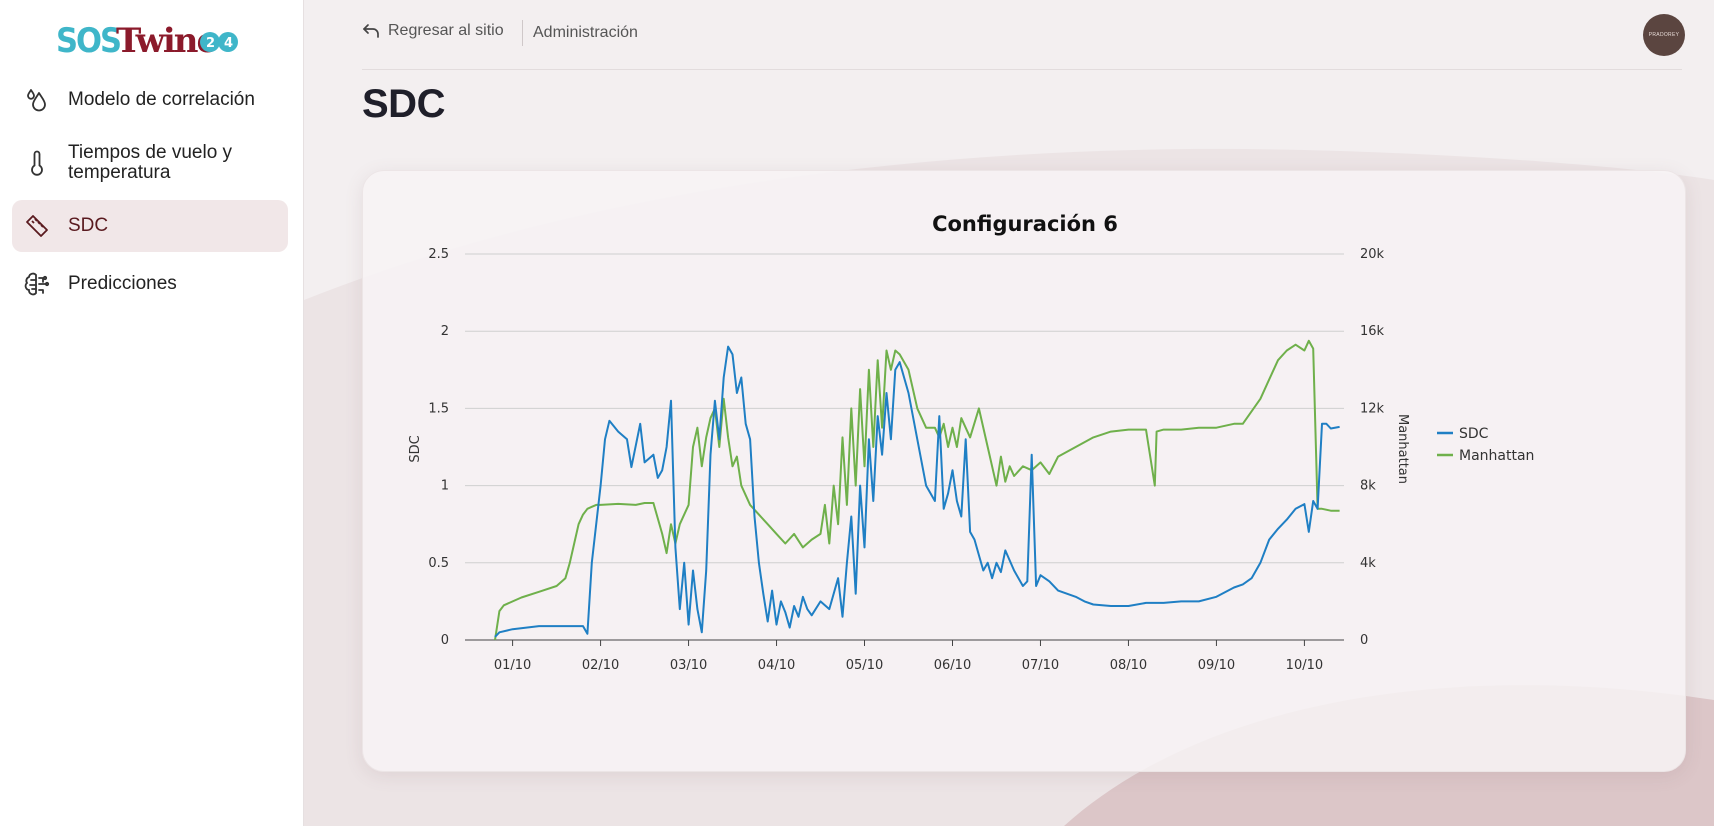  What do you see at coordinates (161, 99) in the screenshot?
I see `sidebar-item-label: Modelo de correlación` at bounding box center [161, 99].